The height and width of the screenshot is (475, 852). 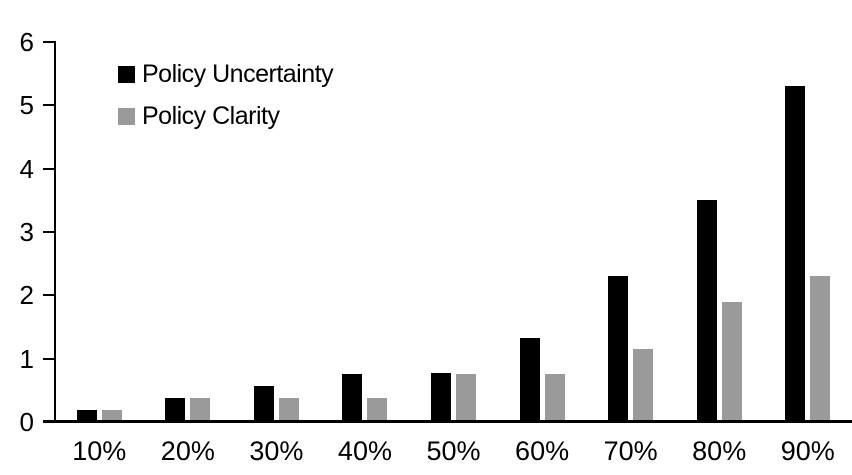 I want to click on legend-item-policy-clarity: Policy Clarity, so click(x=225, y=116).